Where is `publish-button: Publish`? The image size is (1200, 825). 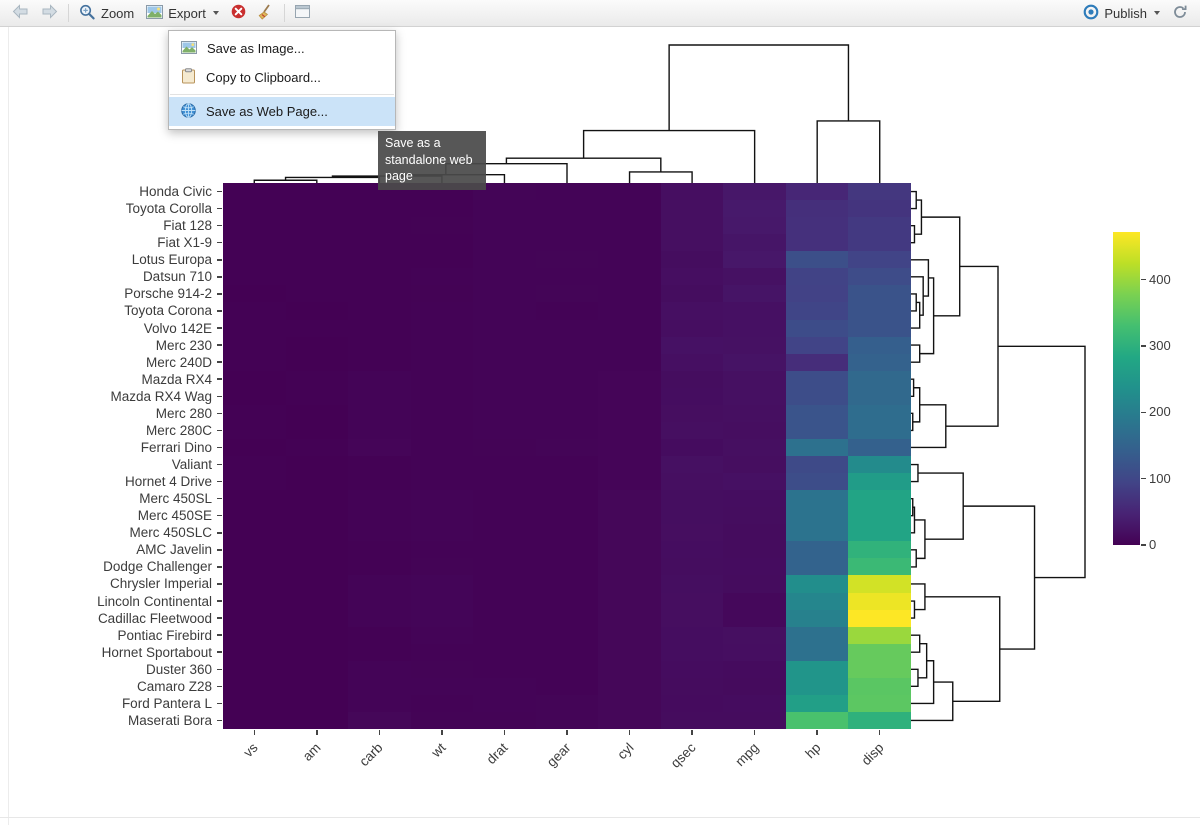 publish-button: Publish is located at coordinates (1121, 13).